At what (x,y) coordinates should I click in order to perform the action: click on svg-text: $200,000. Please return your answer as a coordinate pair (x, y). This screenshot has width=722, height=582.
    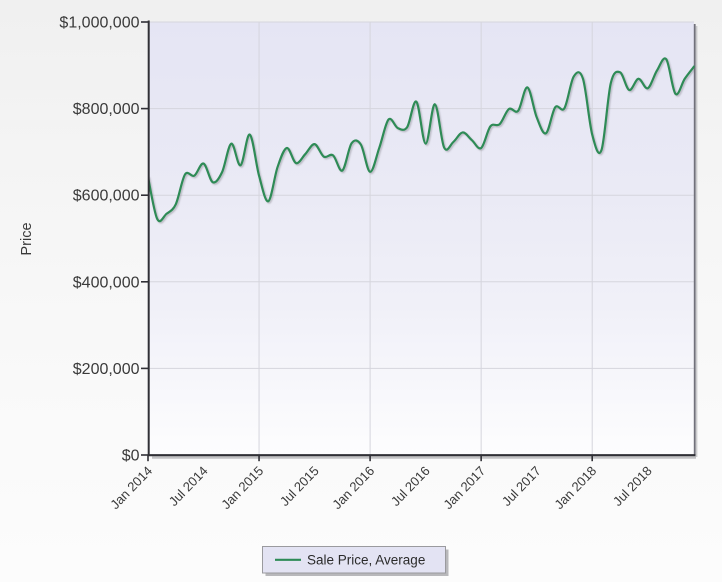
    Looking at the image, I should click on (106, 369).